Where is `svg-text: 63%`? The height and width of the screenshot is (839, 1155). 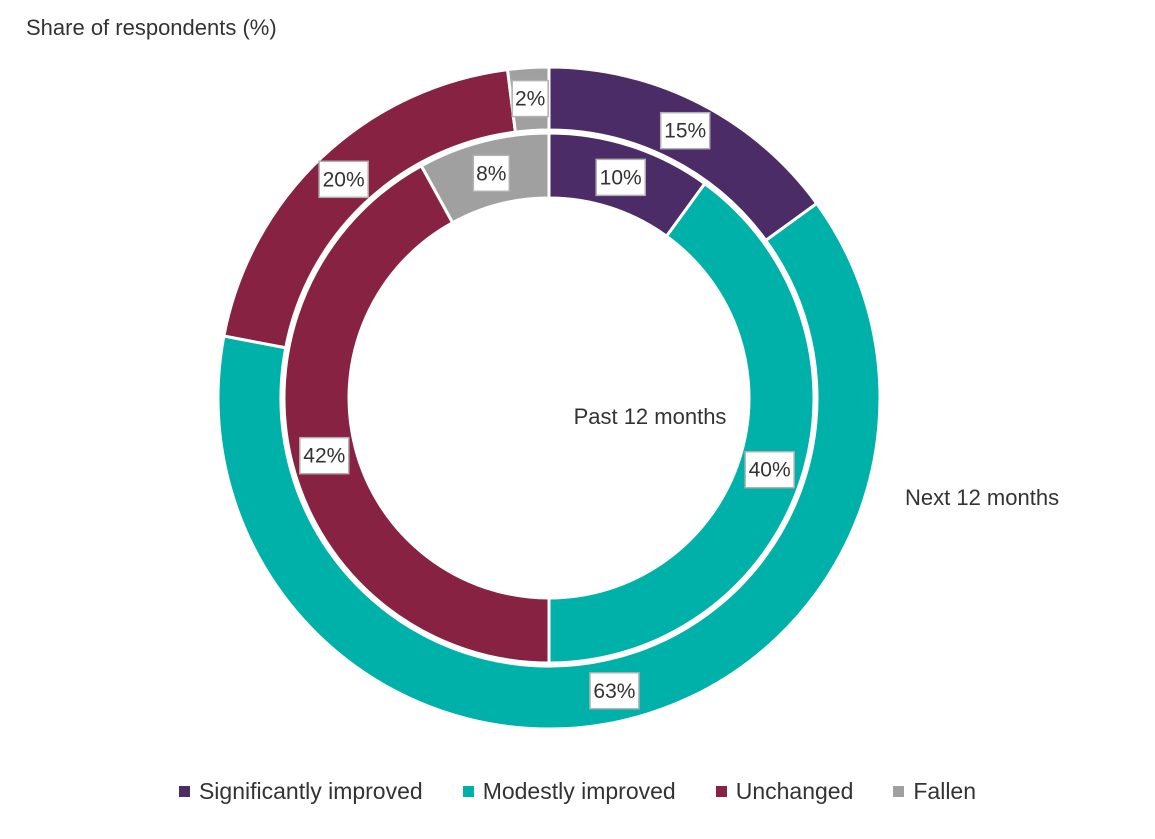
svg-text: 63% is located at coordinates (614, 691).